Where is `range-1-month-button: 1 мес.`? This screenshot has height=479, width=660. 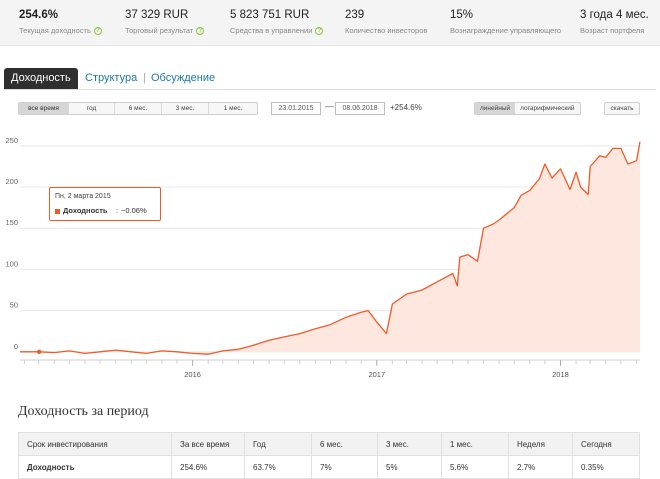 range-1-month-button: 1 мес. is located at coordinates (233, 108).